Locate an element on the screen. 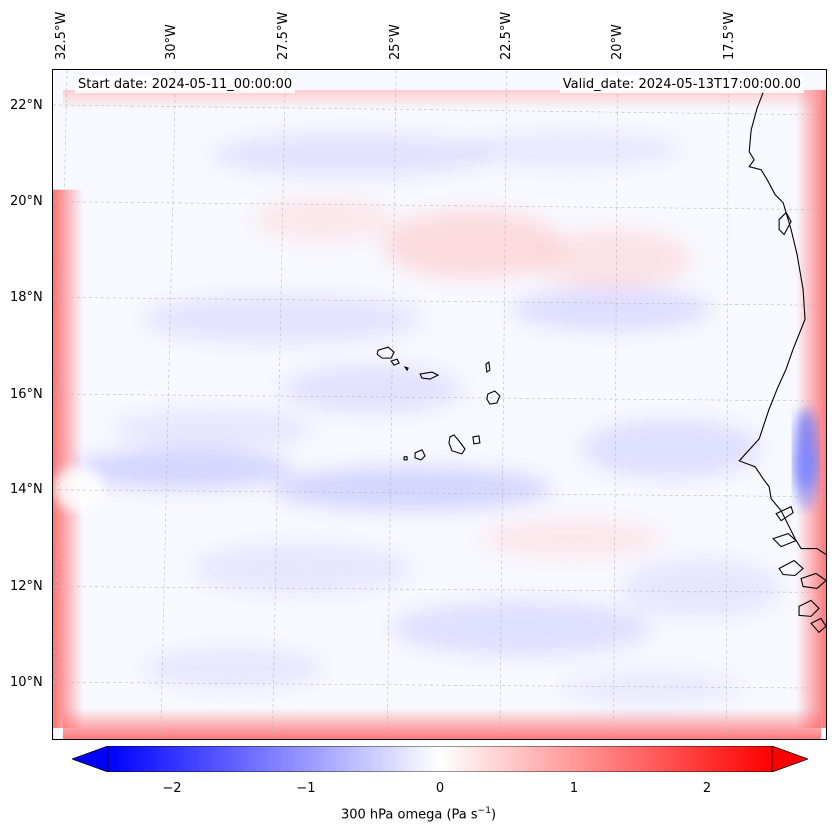 Image resolution: width=837 pixels, height=839 pixels. lon-label-30w: 30°W is located at coordinates (171, 42).